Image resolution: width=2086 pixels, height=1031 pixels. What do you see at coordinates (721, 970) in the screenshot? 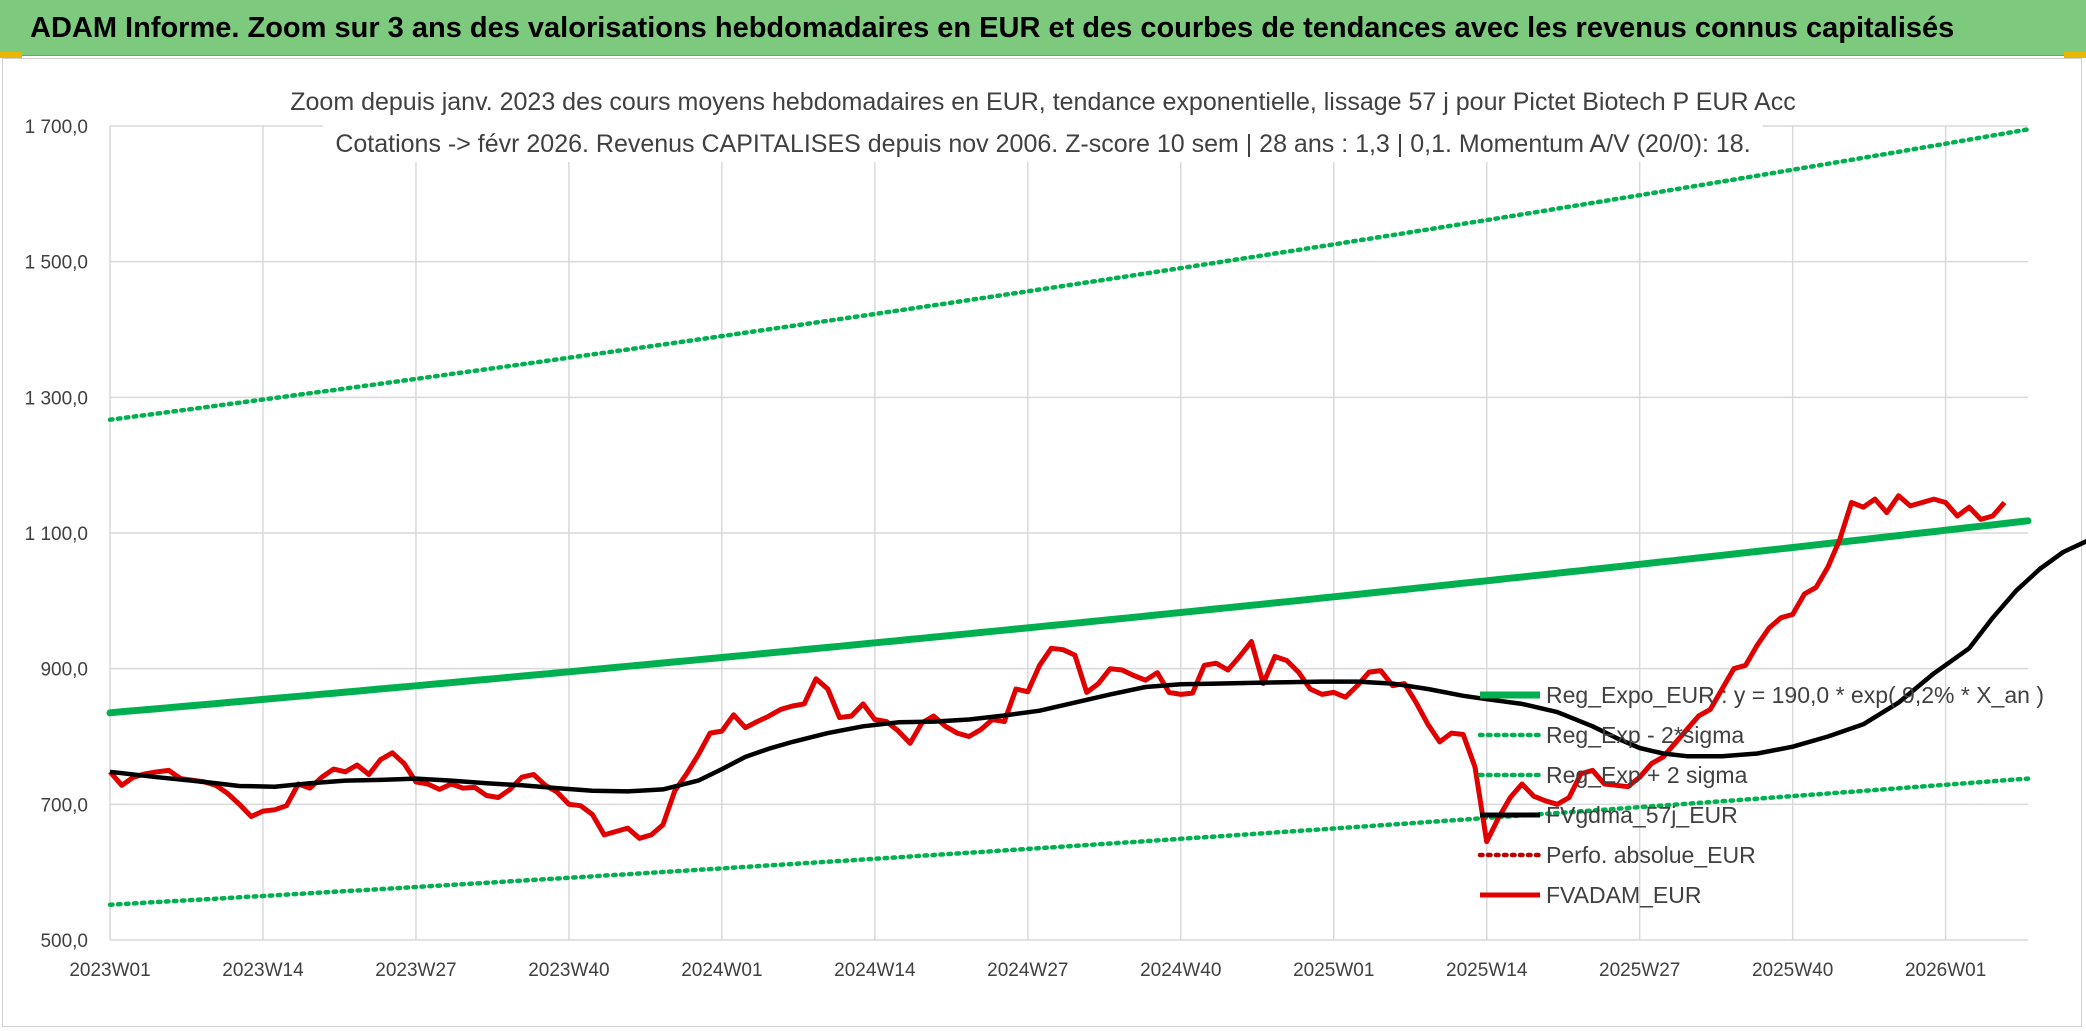
I see `x-tick-label: 2024W01` at bounding box center [721, 970].